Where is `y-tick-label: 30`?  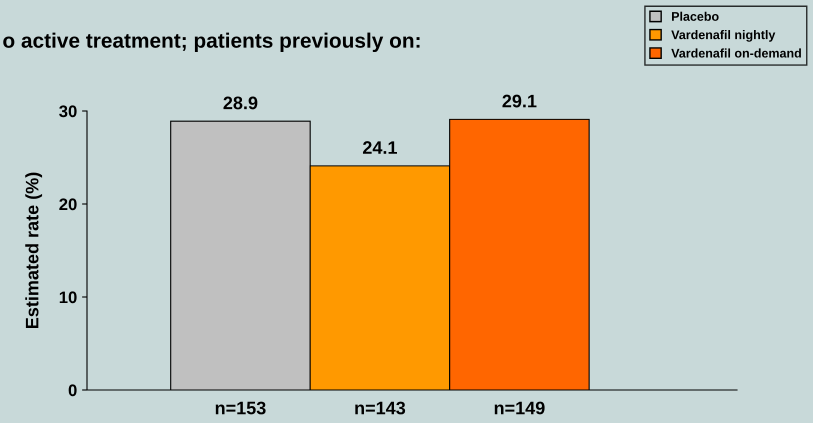
y-tick-label: 30 is located at coordinates (68, 111).